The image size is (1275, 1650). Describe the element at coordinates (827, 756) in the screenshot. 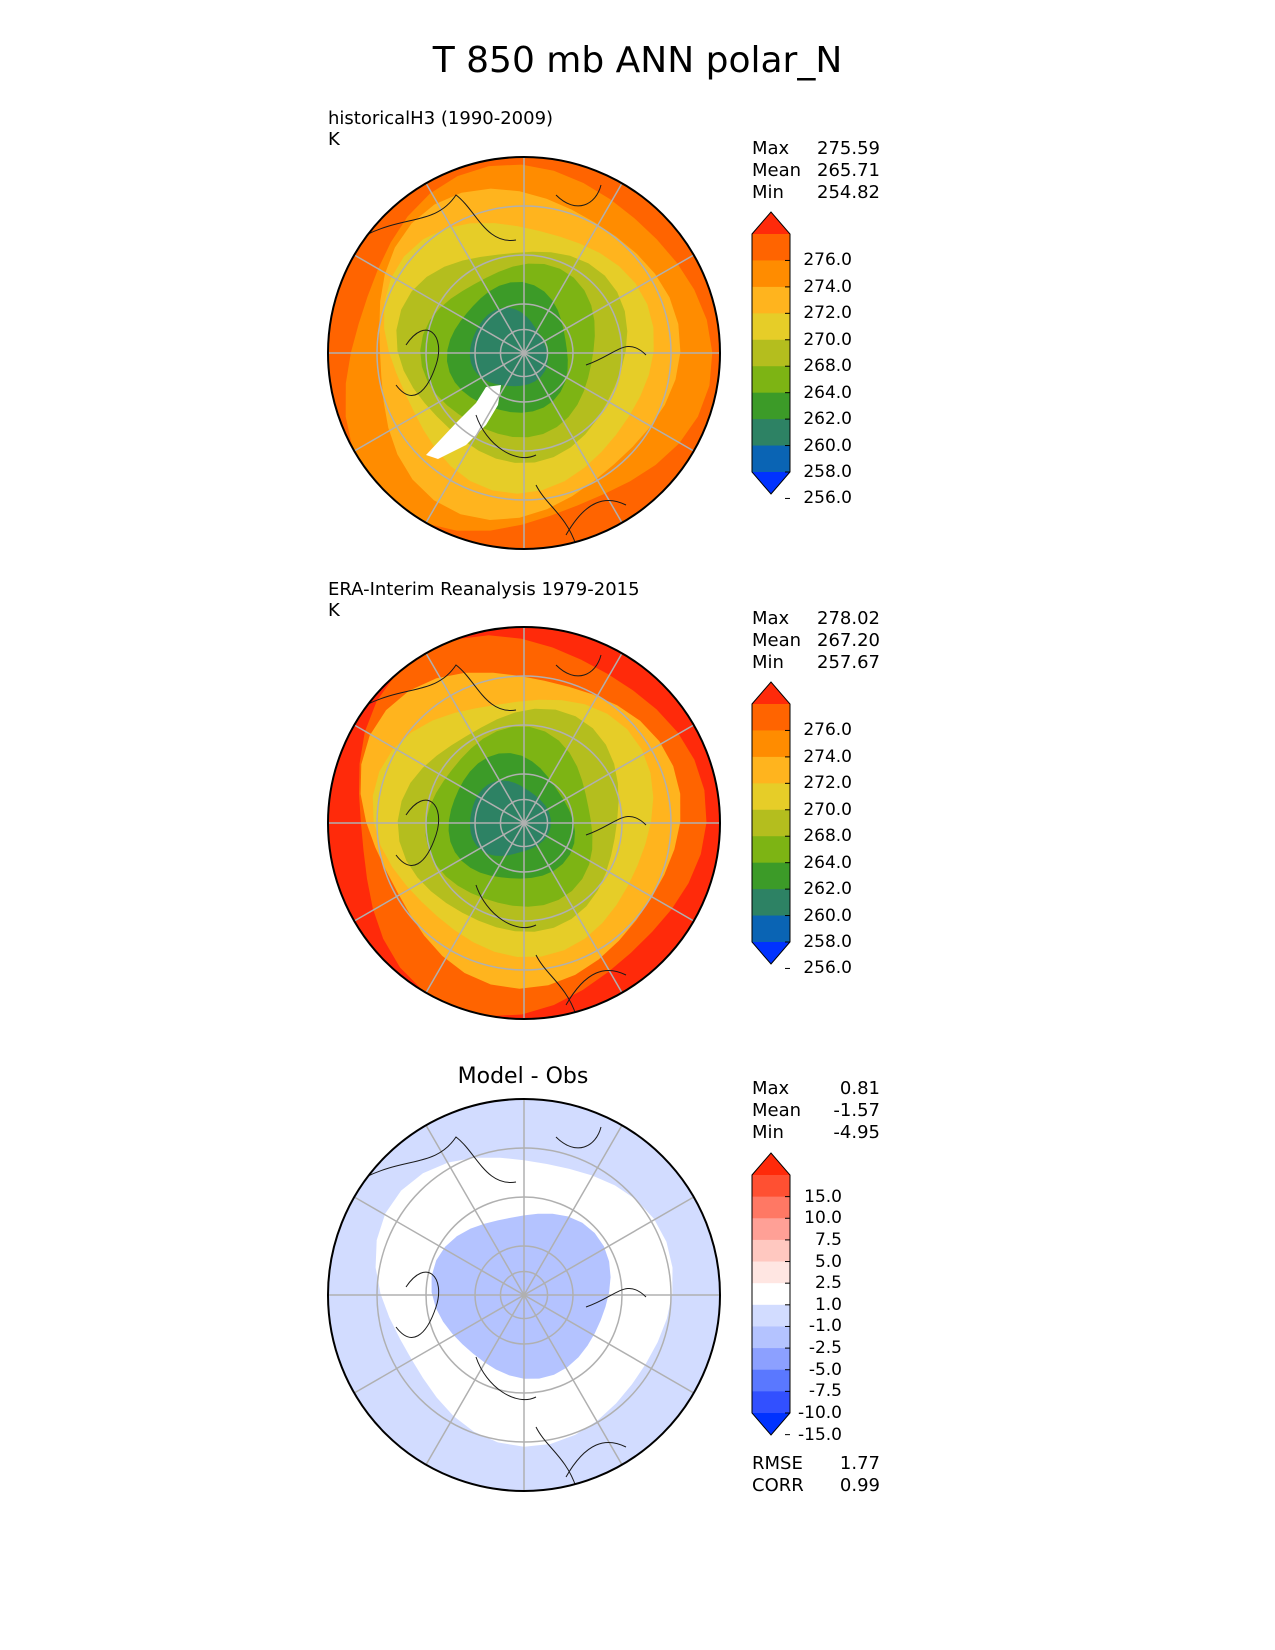

I see `colorbar-tick-label: 274.0` at that location.